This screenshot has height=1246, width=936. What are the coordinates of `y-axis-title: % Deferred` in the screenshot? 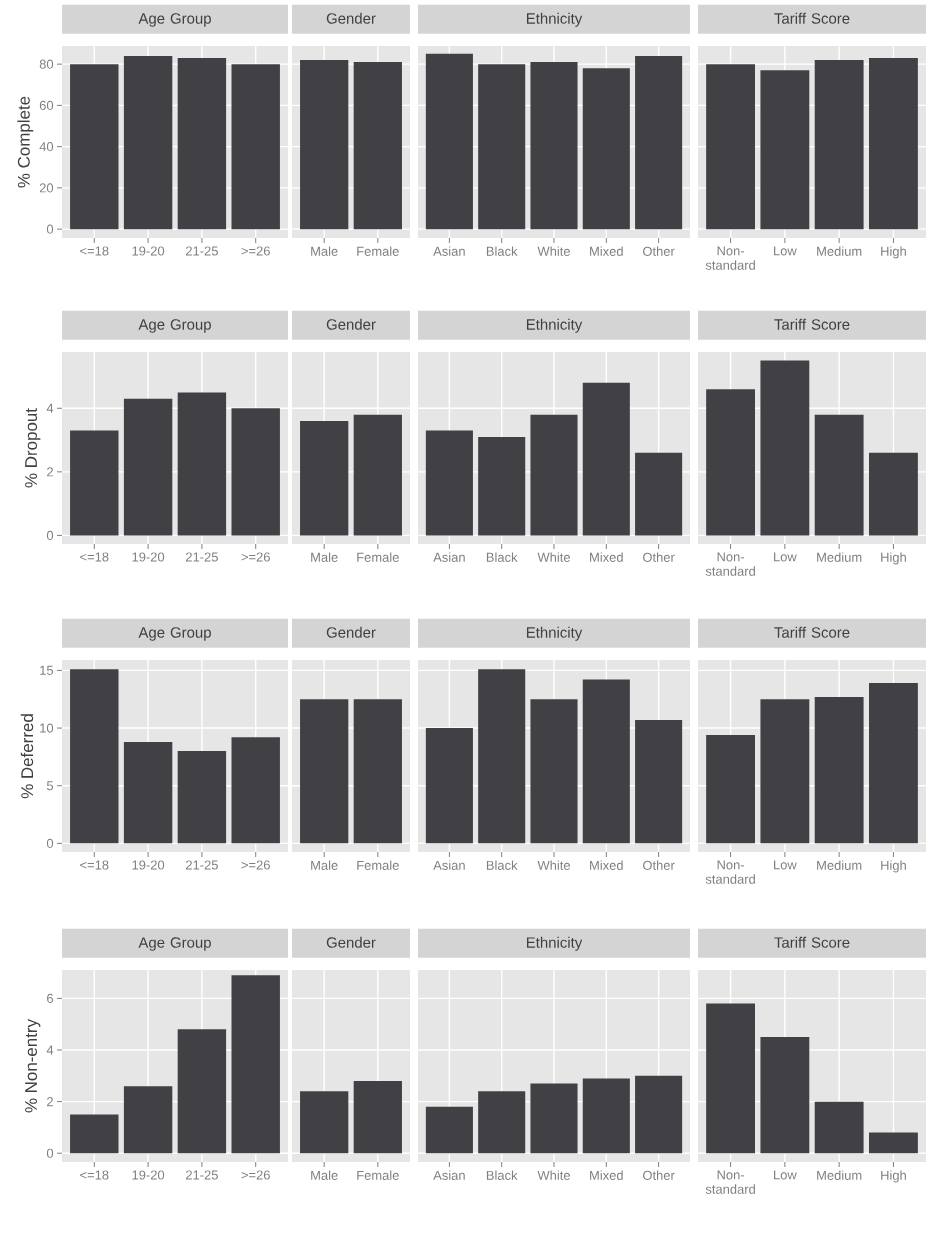 It's located at (27, 756).